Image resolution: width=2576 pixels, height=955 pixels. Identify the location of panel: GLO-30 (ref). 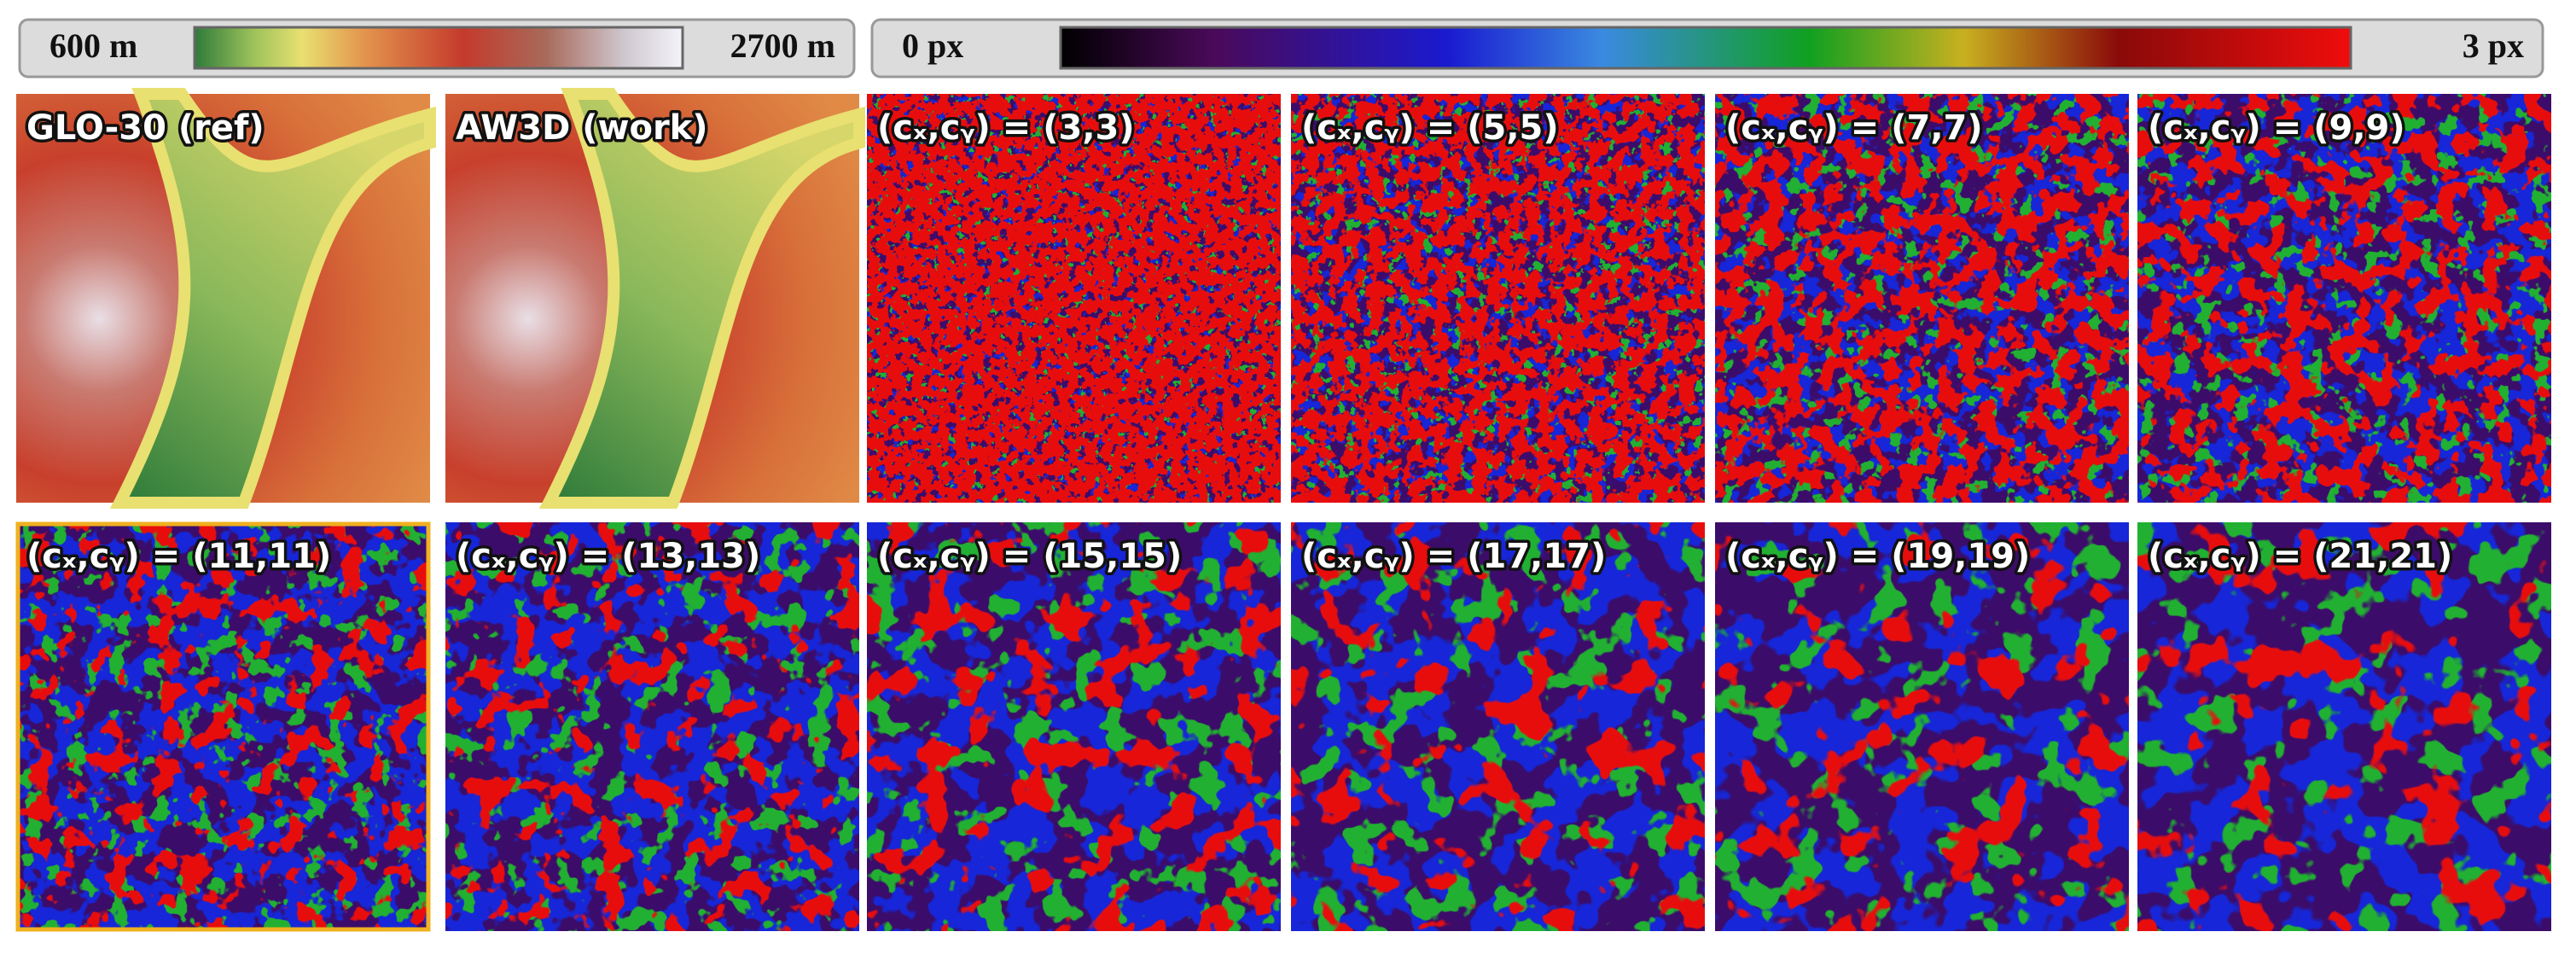
(226, 299).